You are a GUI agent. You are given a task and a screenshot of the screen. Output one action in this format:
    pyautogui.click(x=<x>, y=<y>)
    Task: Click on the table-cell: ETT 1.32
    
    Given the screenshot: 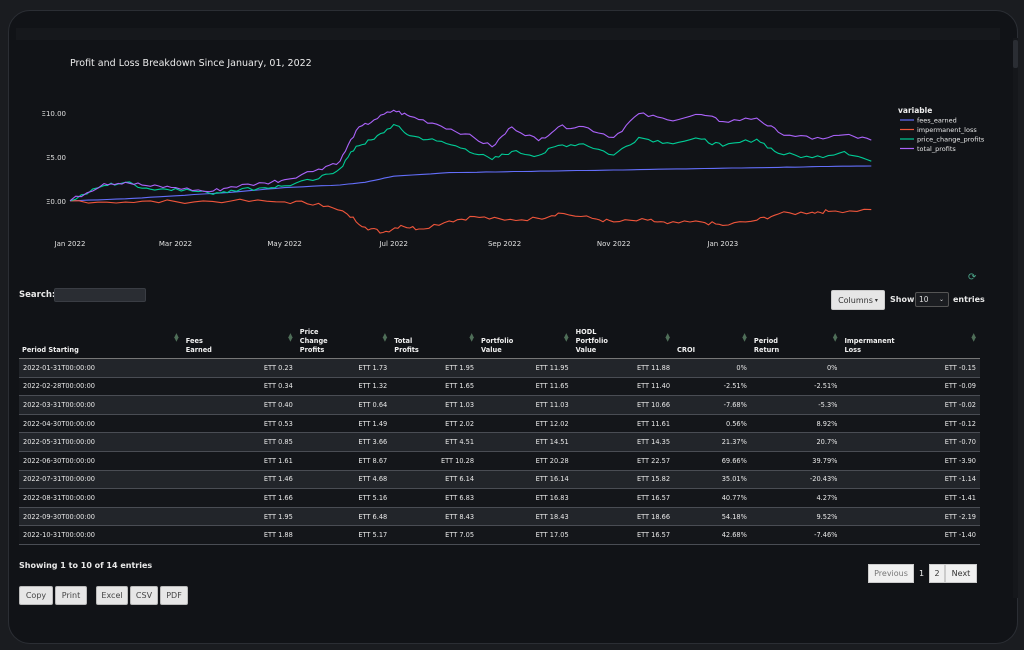 What is the action you would take?
    pyautogui.click(x=344, y=387)
    